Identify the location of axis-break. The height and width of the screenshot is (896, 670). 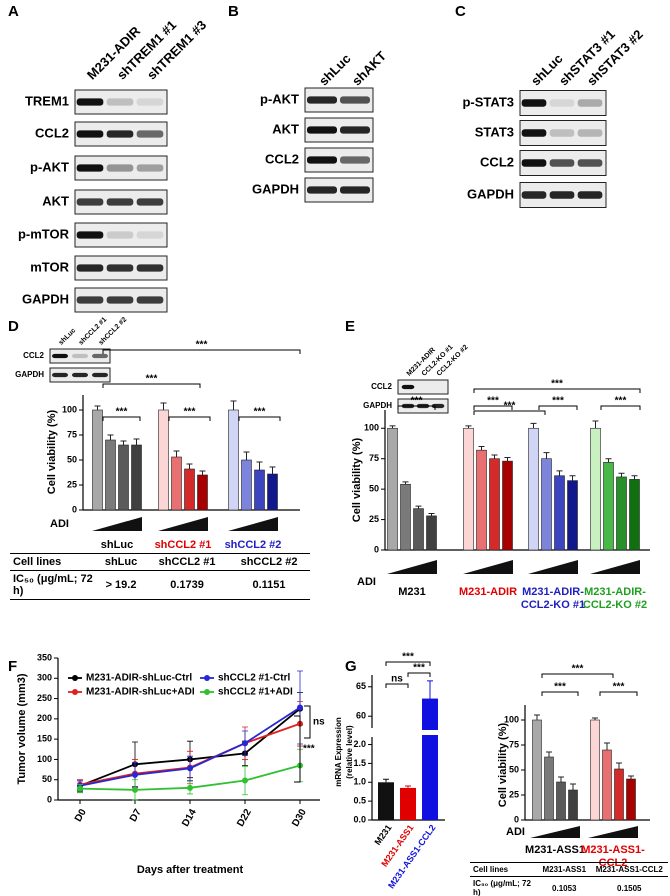
(406, 732).